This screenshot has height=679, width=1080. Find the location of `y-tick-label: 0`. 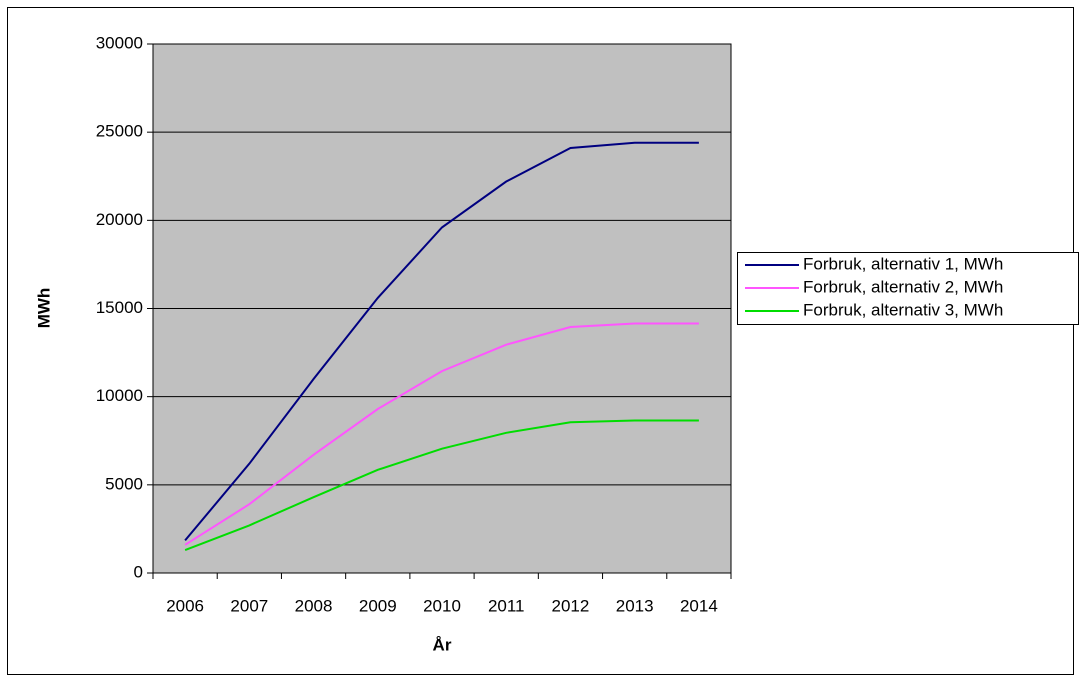

y-tick-label: 0 is located at coordinates (138, 571).